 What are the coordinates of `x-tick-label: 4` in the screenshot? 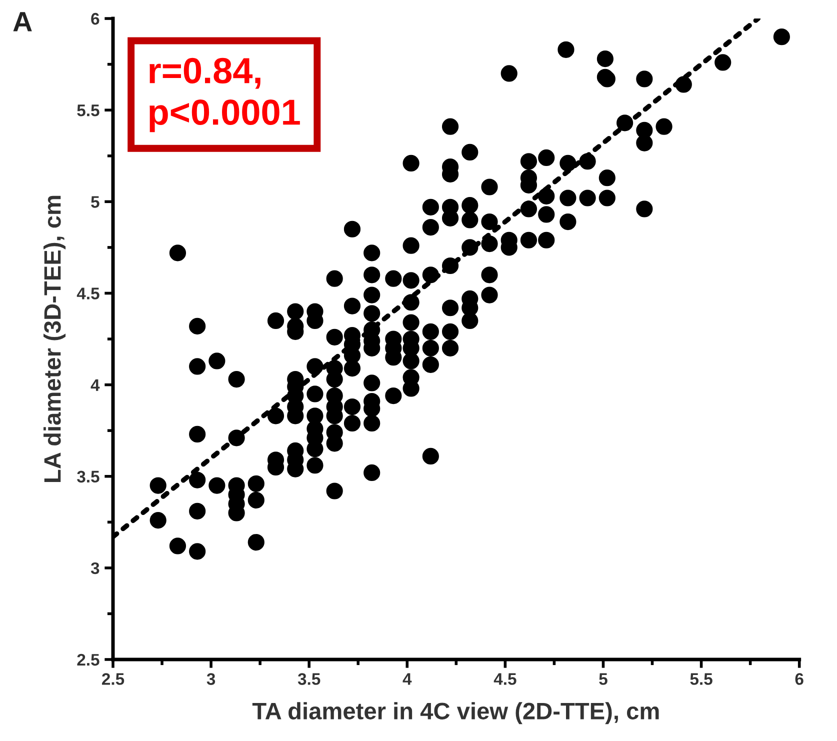 It's located at (407, 679).